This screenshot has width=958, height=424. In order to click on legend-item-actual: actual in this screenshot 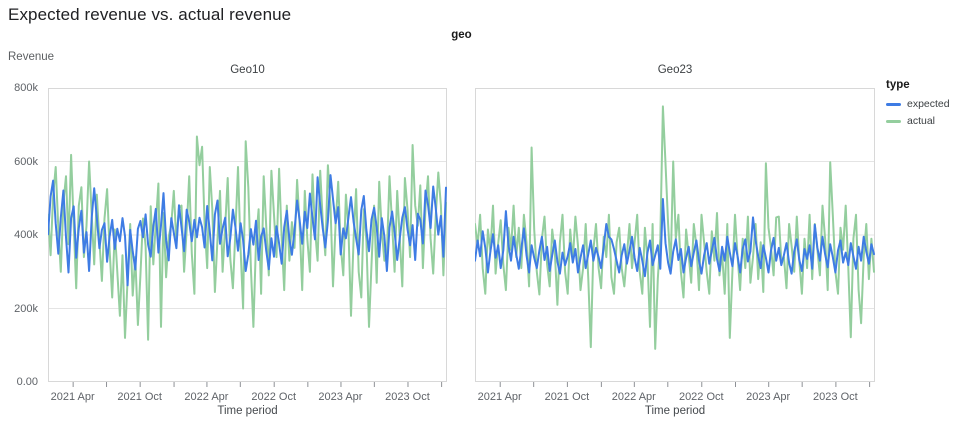, I will do `click(918, 121)`.